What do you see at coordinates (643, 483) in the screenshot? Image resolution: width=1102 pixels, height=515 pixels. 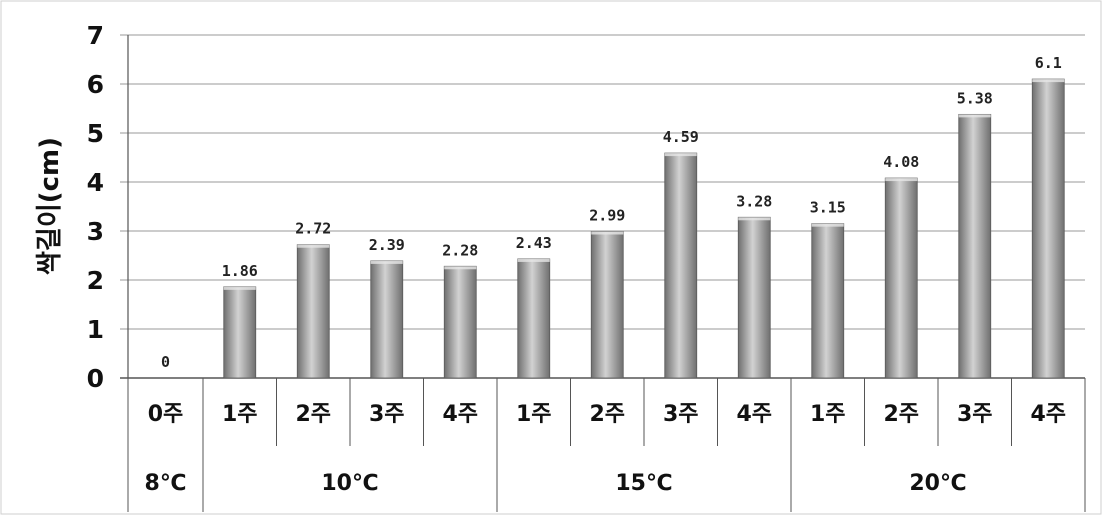 I see `group-label: 15℃` at bounding box center [643, 483].